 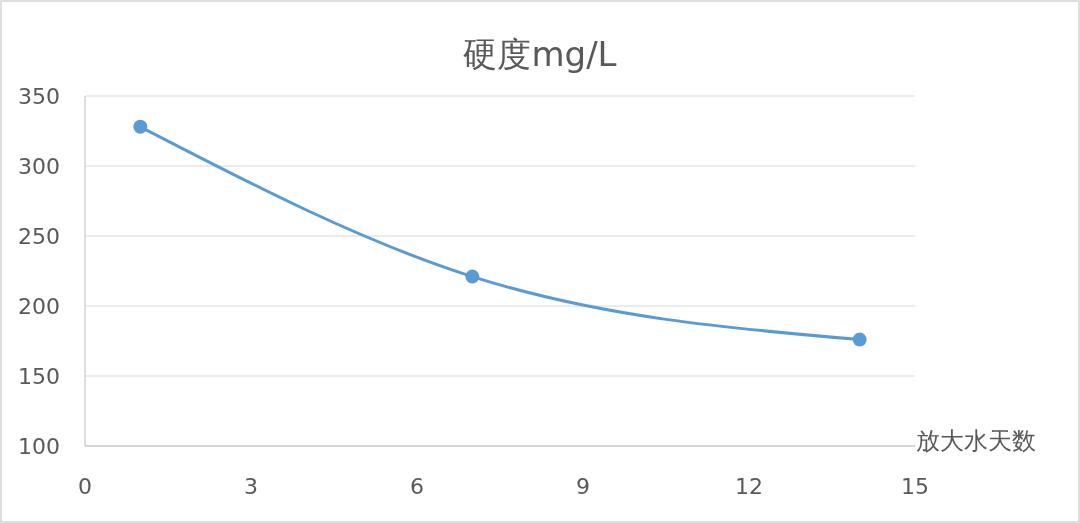 What do you see at coordinates (540, 54) in the screenshot?
I see `chart-title: 硬度mg/L` at bounding box center [540, 54].